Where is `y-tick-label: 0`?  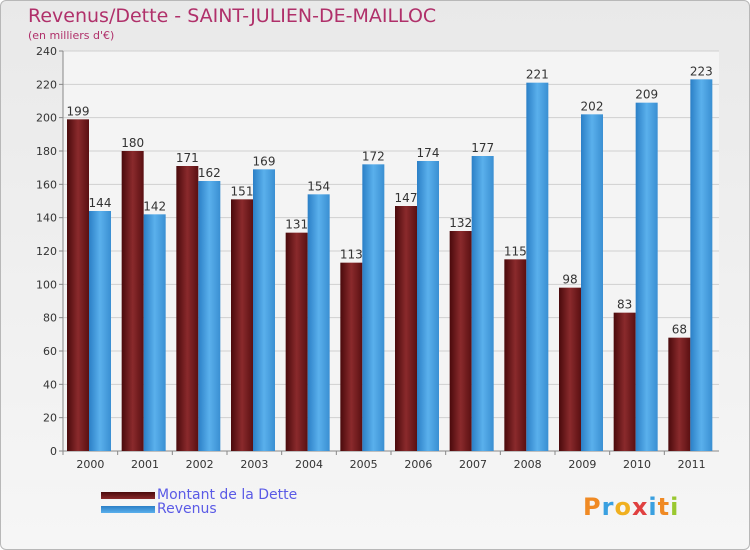
y-tick-label: 0 is located at coordinates (53, 451).